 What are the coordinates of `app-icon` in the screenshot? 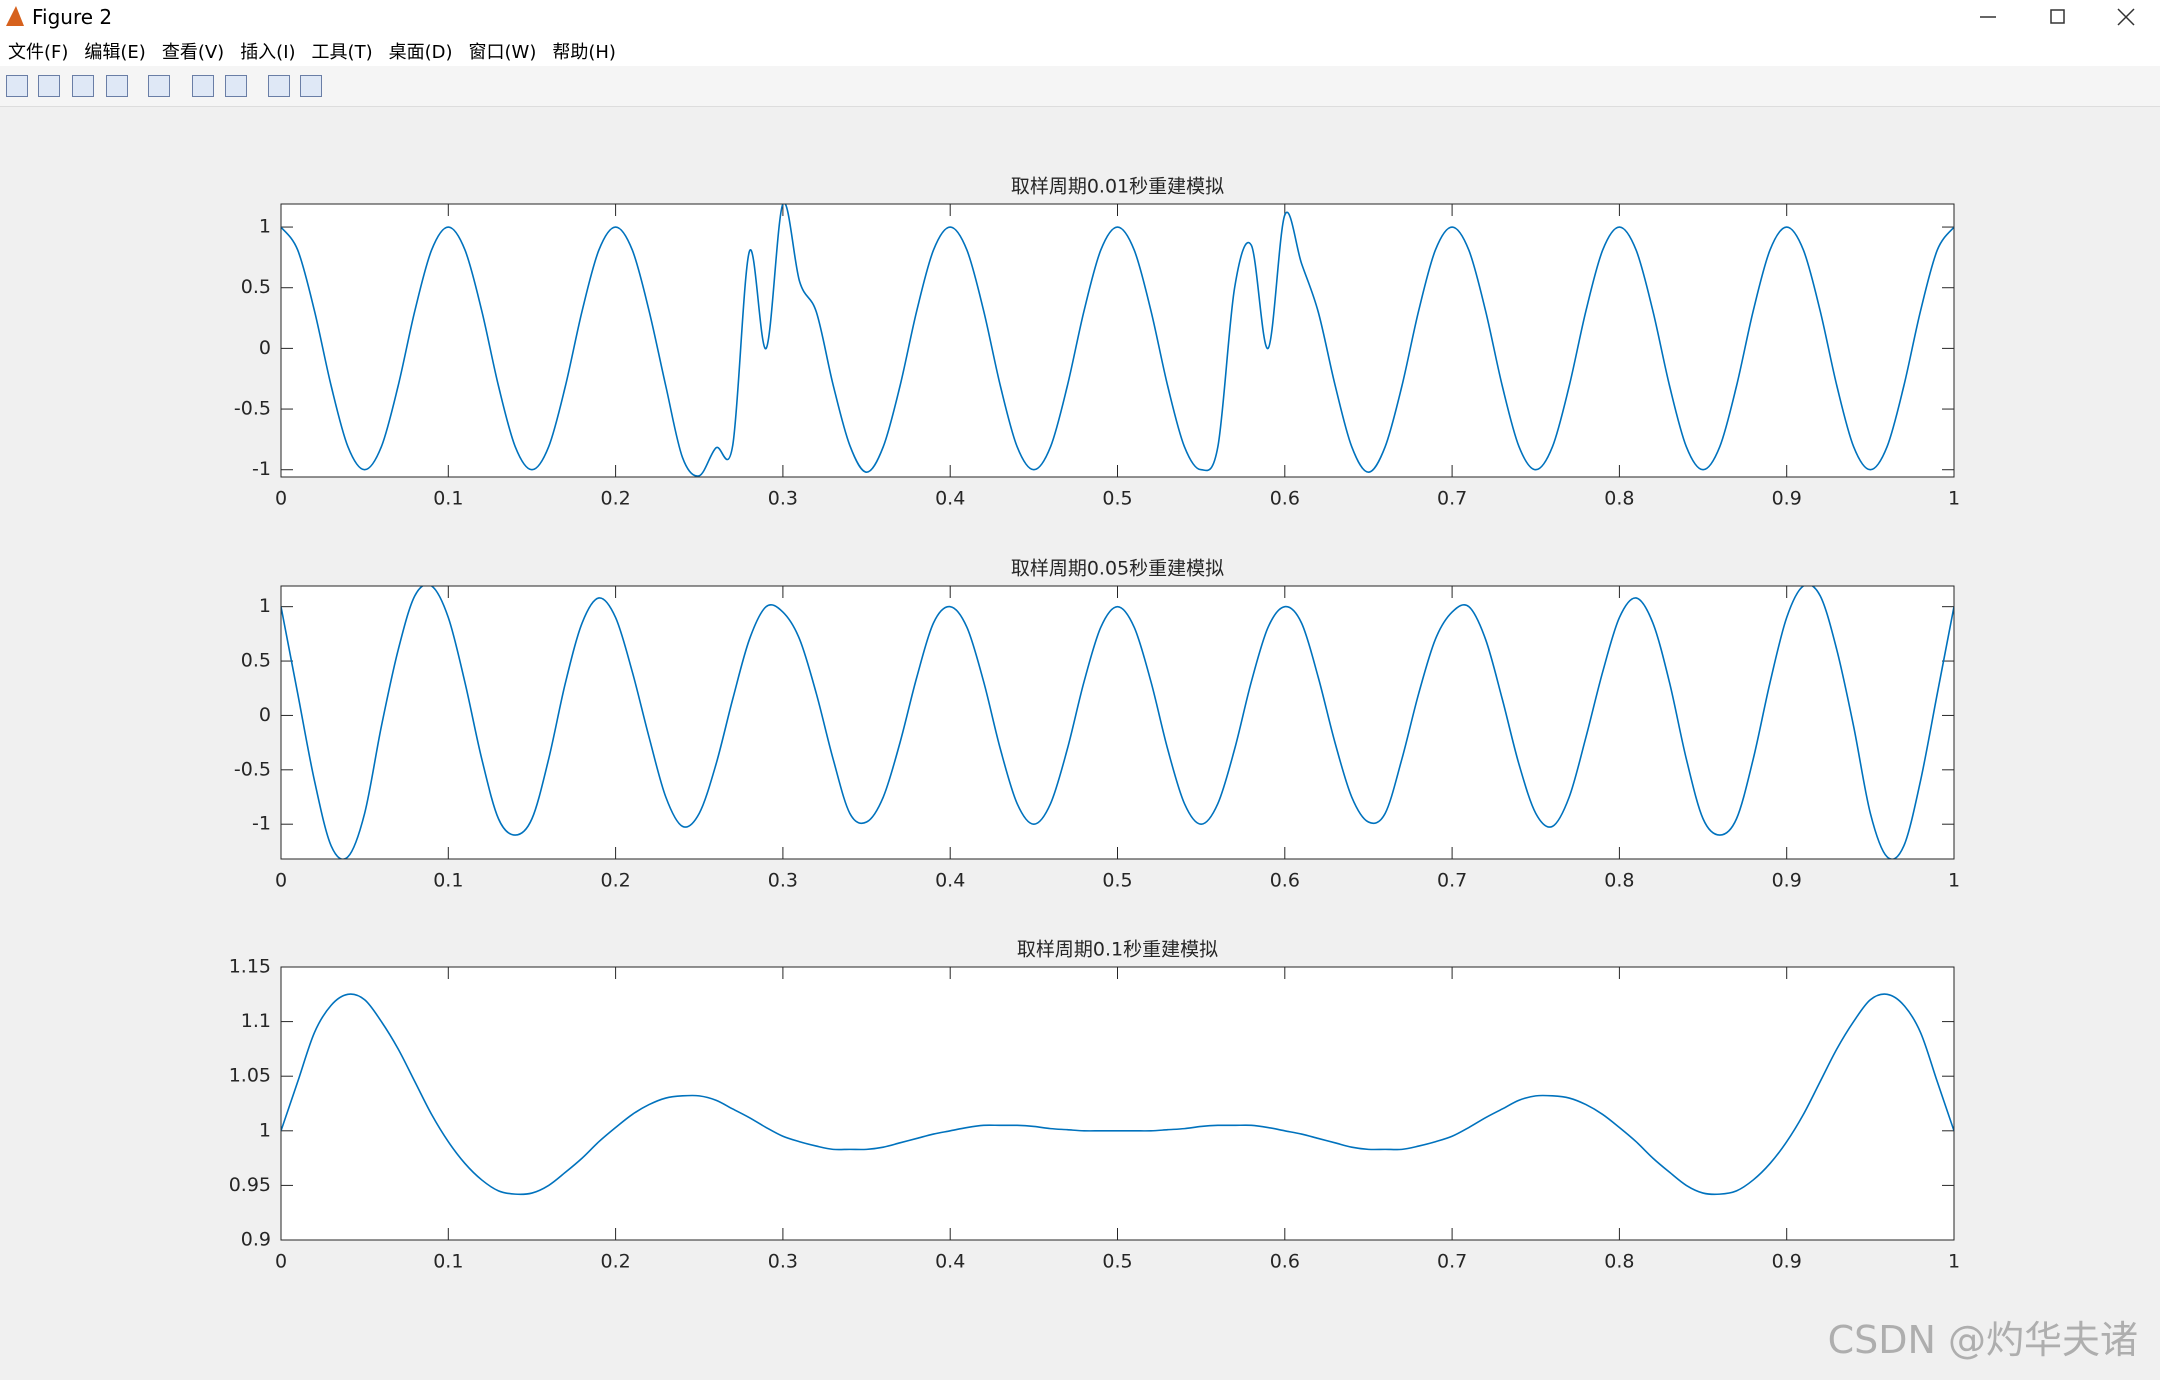 It's located at (15, 16).